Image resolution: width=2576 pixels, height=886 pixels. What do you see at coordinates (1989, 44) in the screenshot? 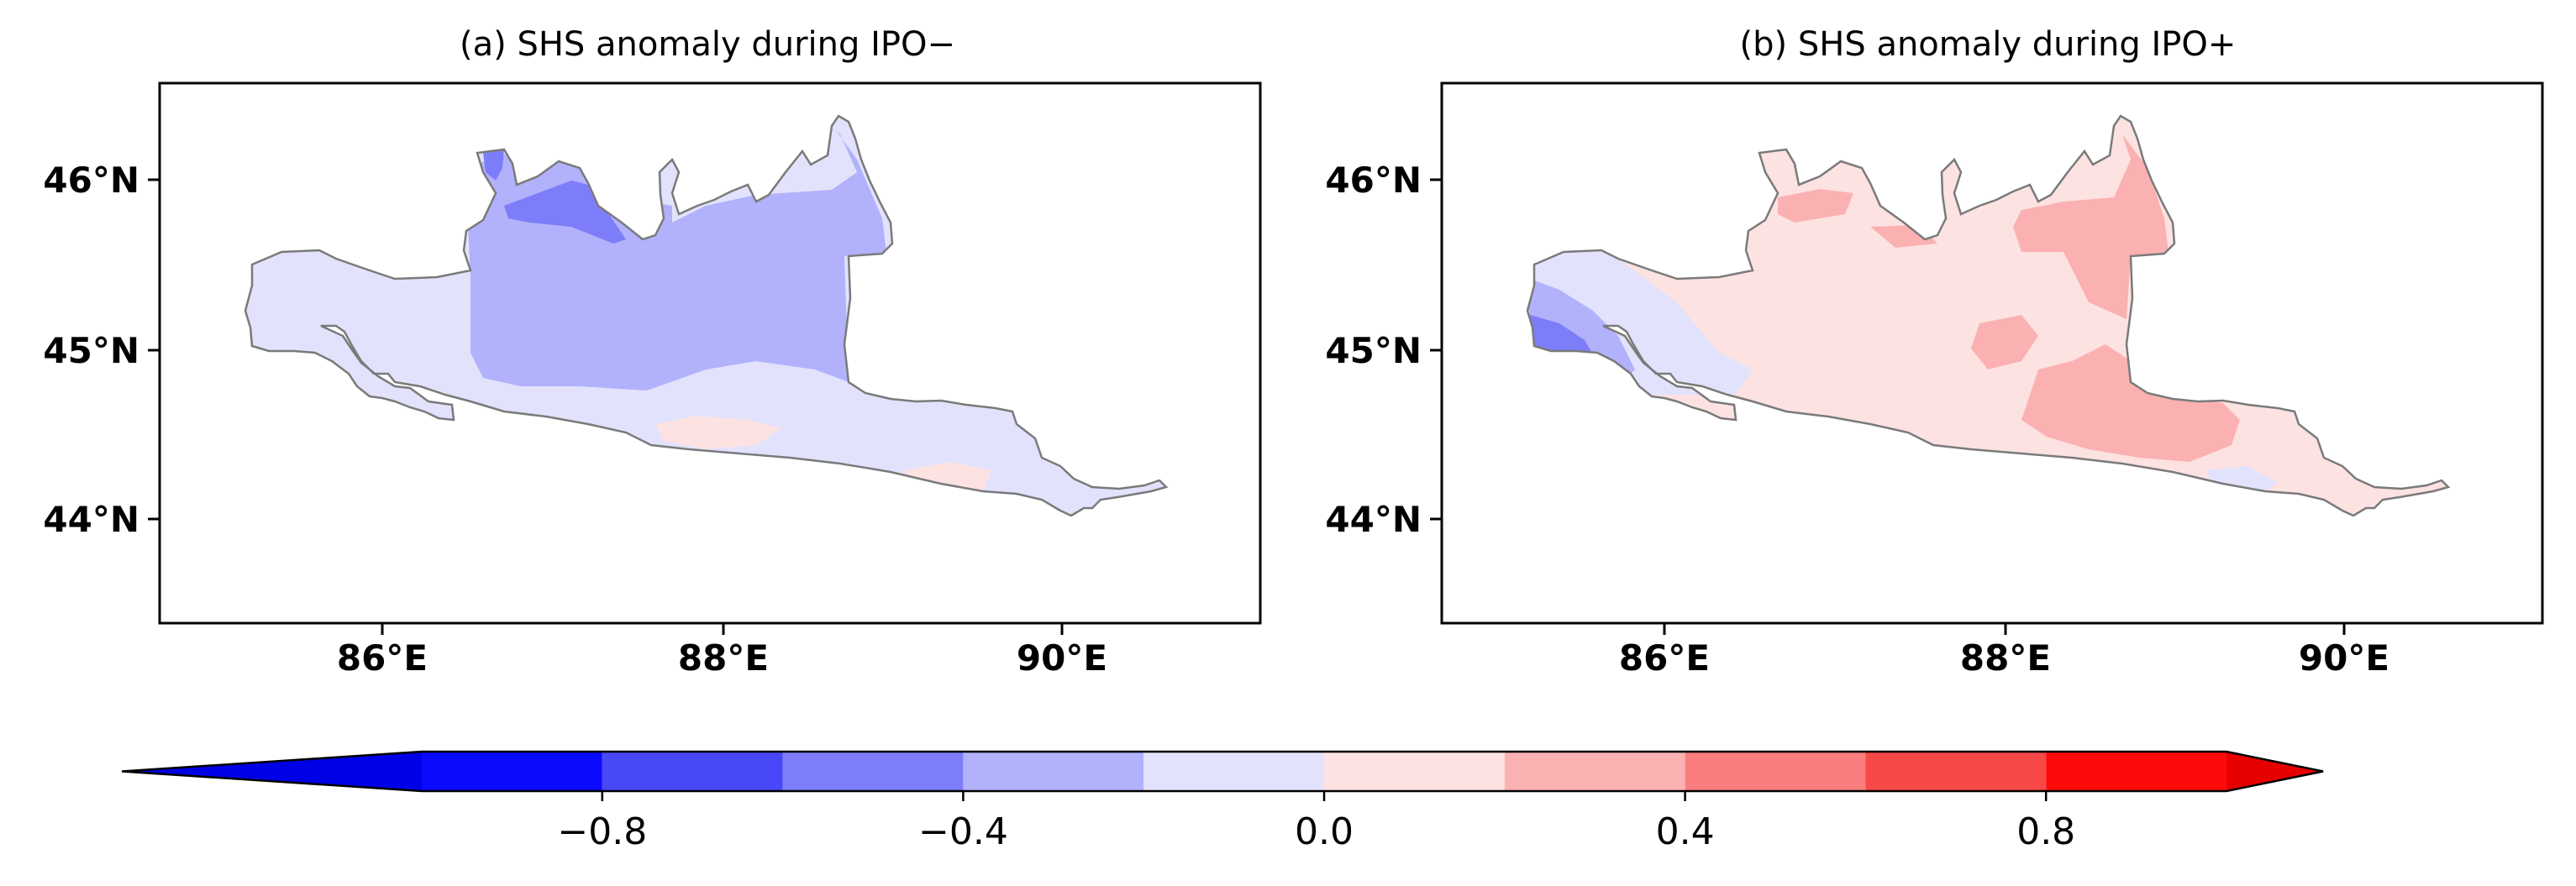
I see `panel-b-title: (b) SHS anomaly during IPO+` at bounding box center [1989, 44].